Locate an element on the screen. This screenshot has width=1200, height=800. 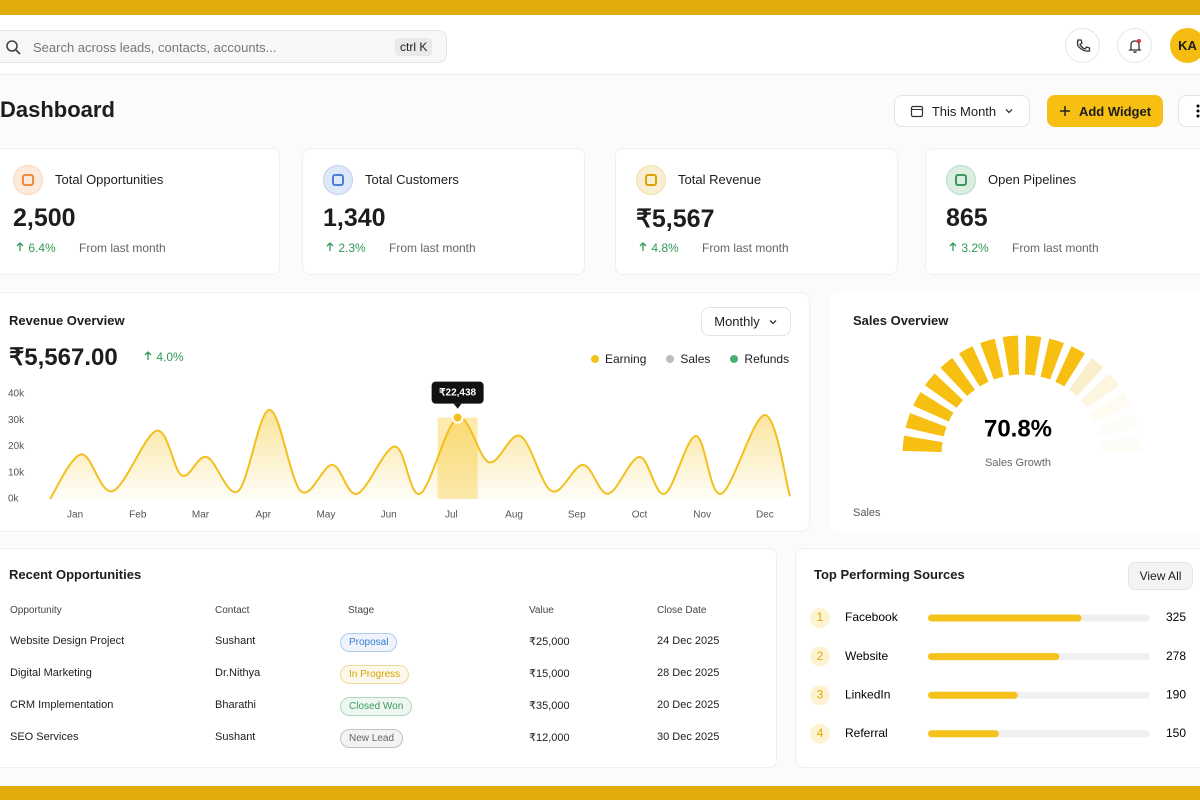
table-cell: ₹25,000 is located at coordinates (549, 642).